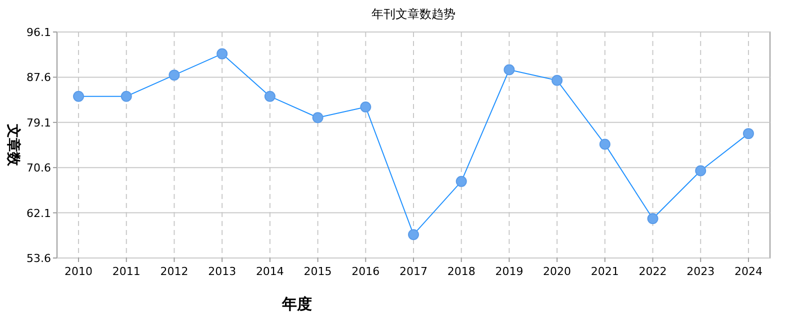 This screenshot has height=330, width=790. Describe the element at coordinates (38, 168) in the screenshot. I see `y-tick-label: 70.6` at that location.